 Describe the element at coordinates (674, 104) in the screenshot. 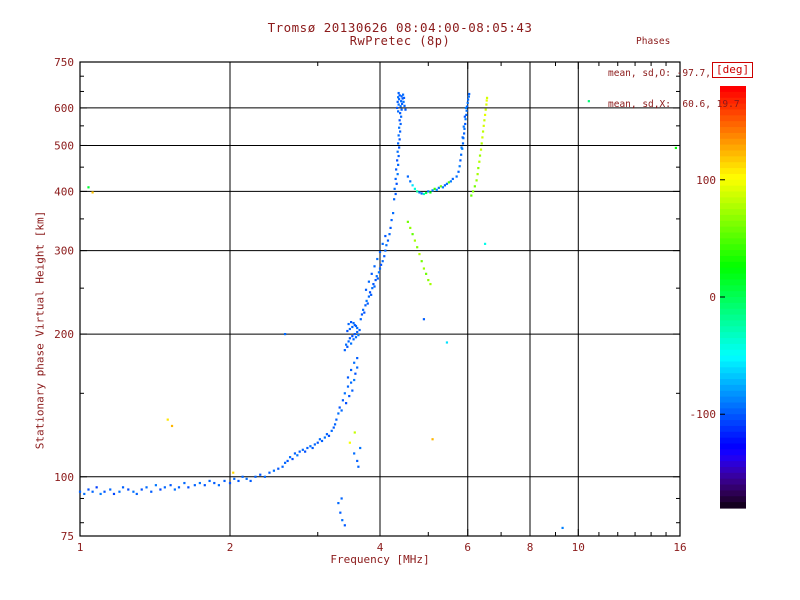

I see `phase-stats-x-mode: mean, sd,X: 60.6, 19.7` at that location.